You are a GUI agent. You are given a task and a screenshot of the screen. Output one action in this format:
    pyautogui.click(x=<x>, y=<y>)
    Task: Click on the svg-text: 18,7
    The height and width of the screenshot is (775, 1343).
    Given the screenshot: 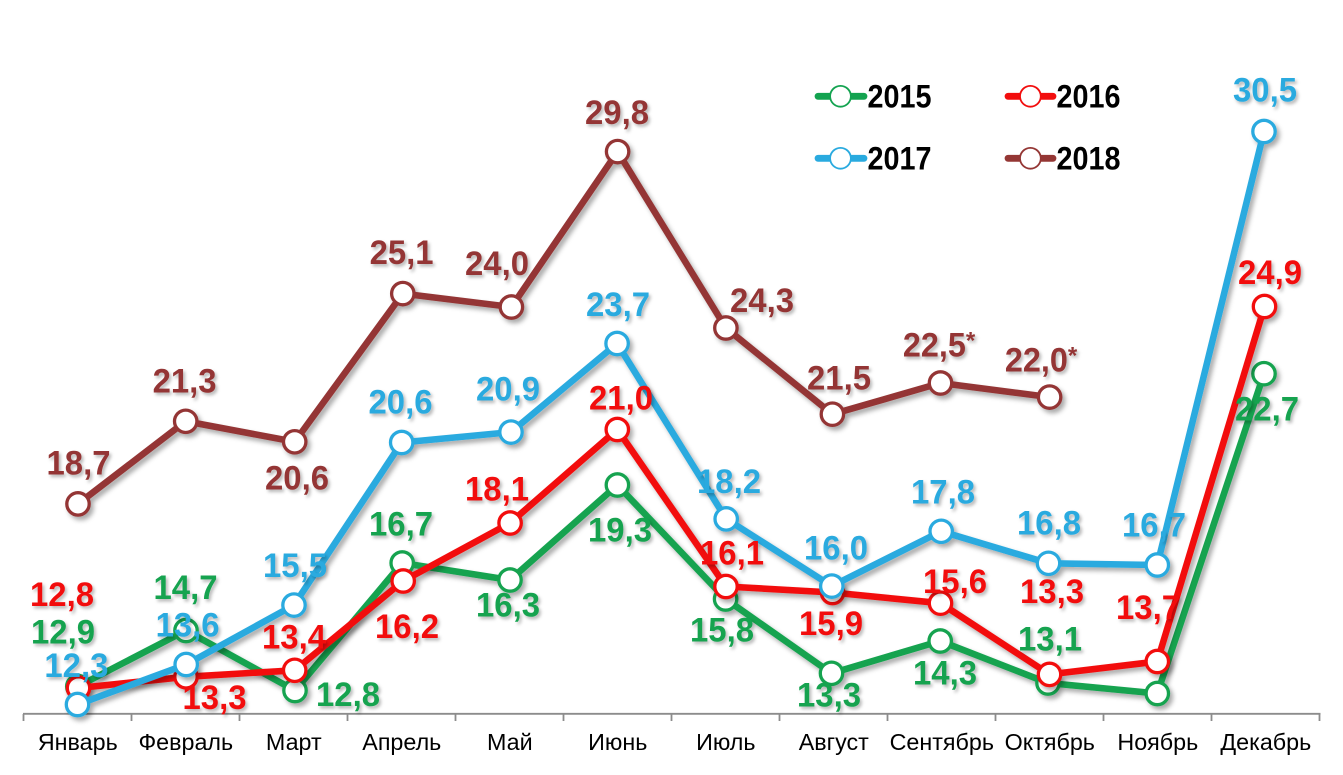 What is the action you would take?
    pyautogui.click(x=79, y=464)
    